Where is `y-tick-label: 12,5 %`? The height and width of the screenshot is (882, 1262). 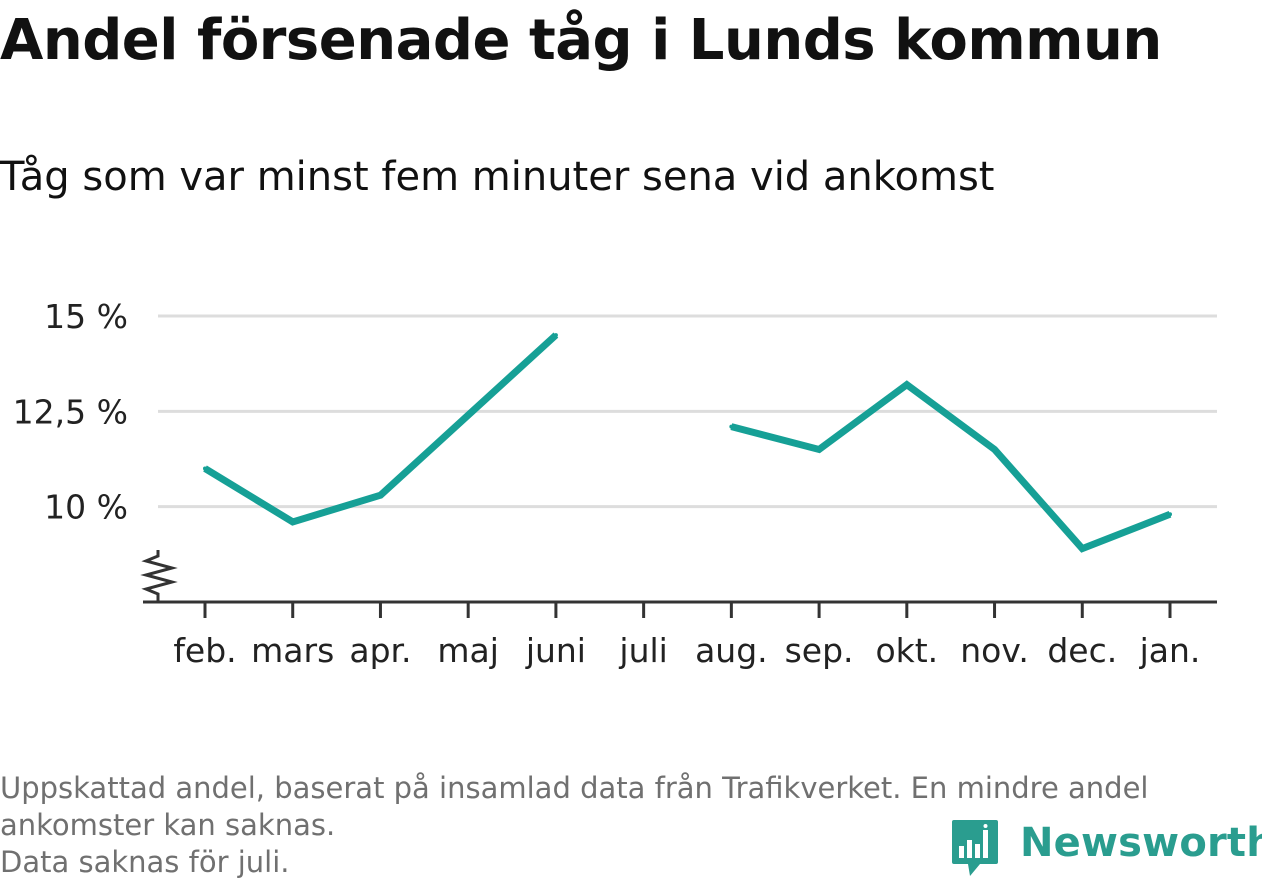
y-tick-label: 12,5 % is located at coordinates (70, 411).